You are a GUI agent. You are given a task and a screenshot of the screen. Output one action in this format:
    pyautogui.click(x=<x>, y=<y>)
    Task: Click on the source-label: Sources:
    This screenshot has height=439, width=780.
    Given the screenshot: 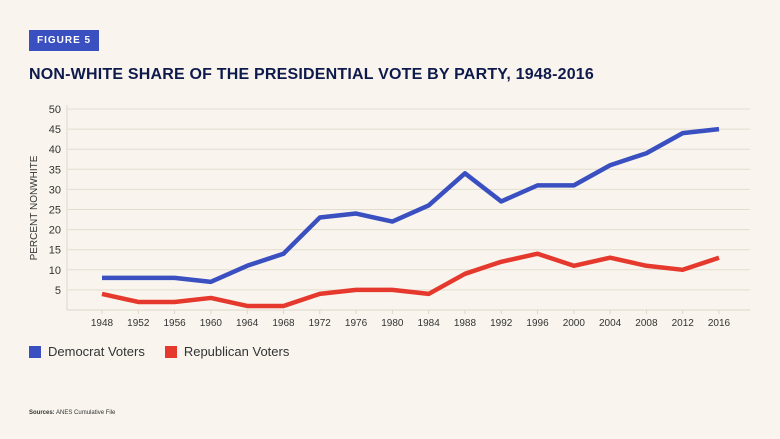 What is the action you would take?
    pyautogui.click(x=42, y=413)
    